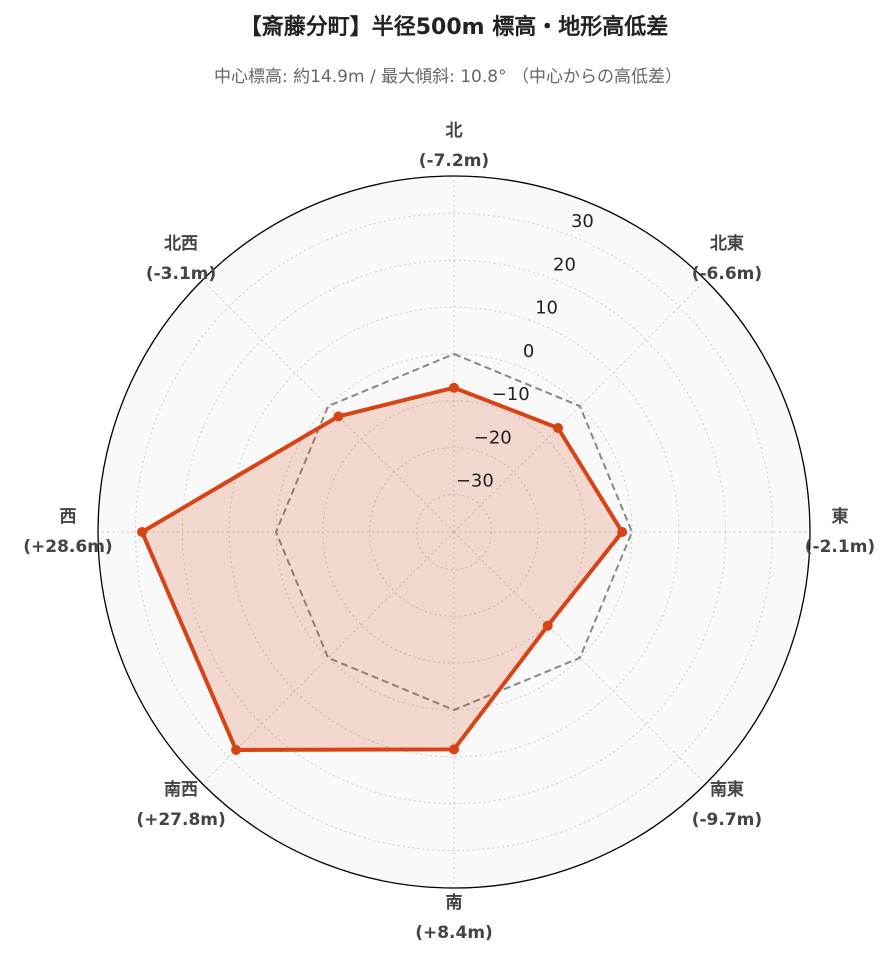 Image resolution: width=896 pixels, height=966 pixels. Describe the element at coordinates (181, 244) in the screenshot. I see `category-label: 北西` at that location.